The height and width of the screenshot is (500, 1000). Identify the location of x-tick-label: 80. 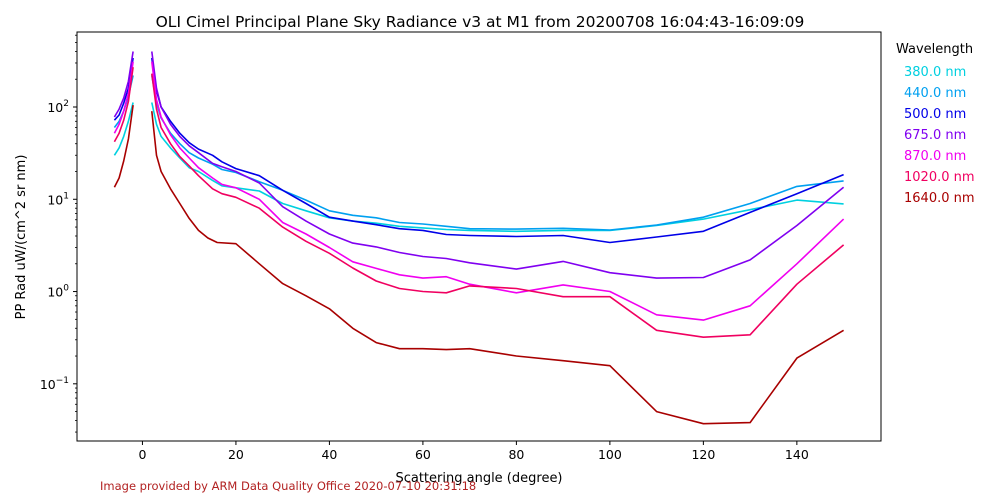
(516, 454).